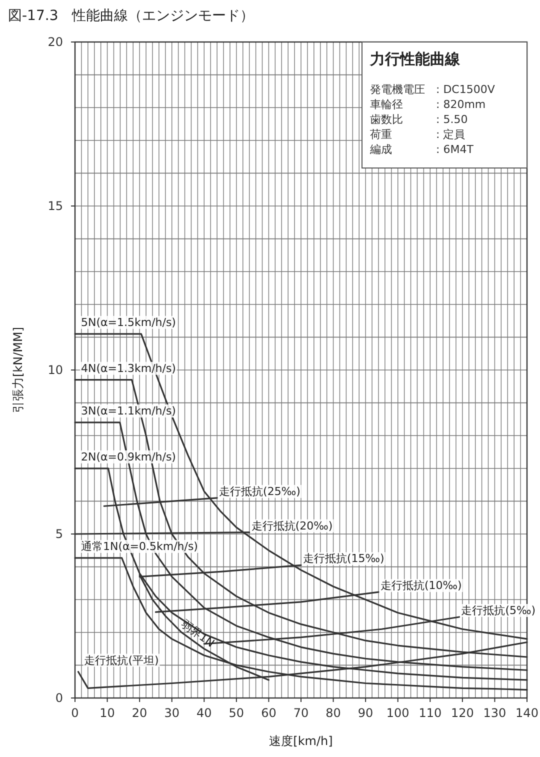 Image resolution: width=540 pixels, height=757 pixels. Describe the element at coordinates (498, 610) in the screenshot. I see `series-label: 走行抵抗(5‰)` at that location.